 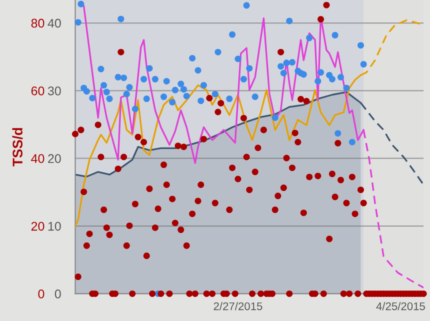 What do you see at coordinates (54, 159) in the screenshot?
I see `y-tick-label: 20` at bounding box center [54, 159].